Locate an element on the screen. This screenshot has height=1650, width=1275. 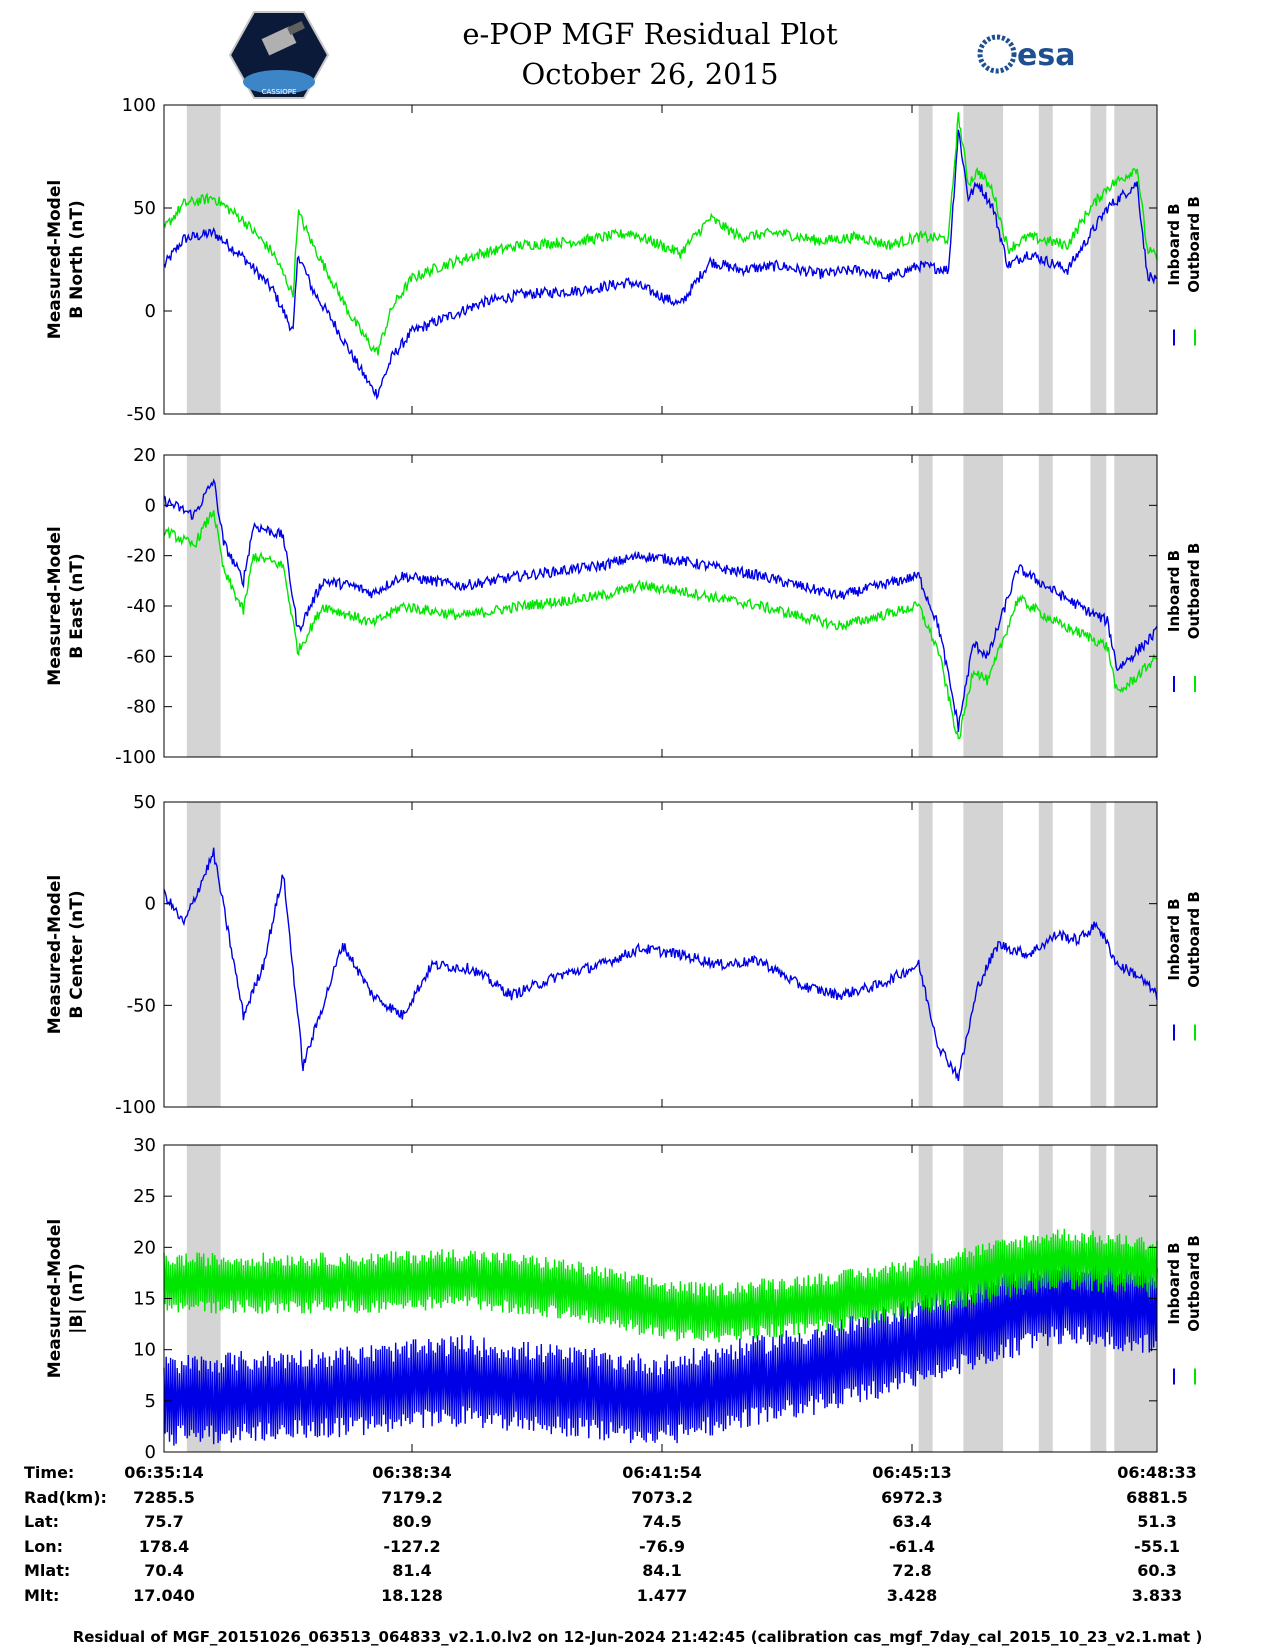
info-row-value: 7179.2 is located at coordinates (412, 1497).